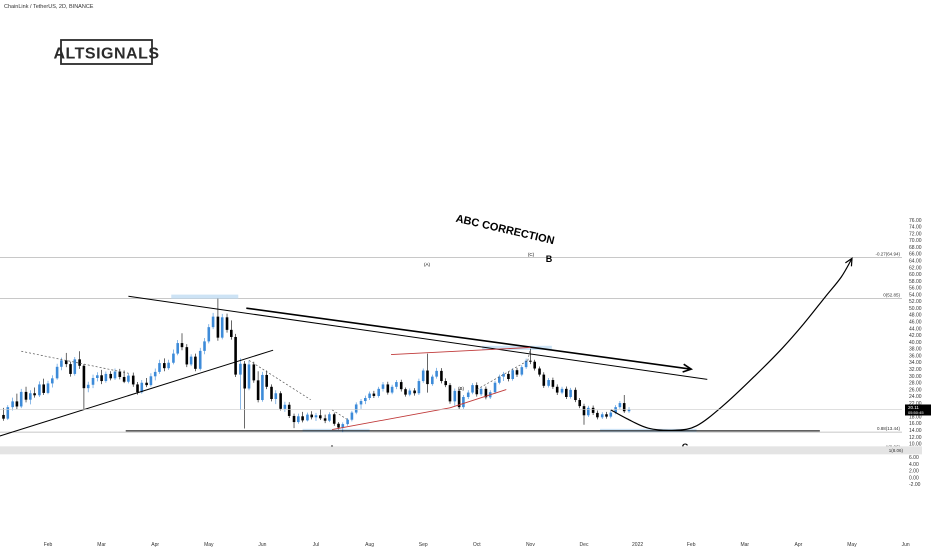 Image resolution: width=932 pixels, height=550 pixels. What do you see at coordinates (896, 450) in the screenshot?
I see `fib-axis-label: 1(8.06)` at bounding box center [896, 450].